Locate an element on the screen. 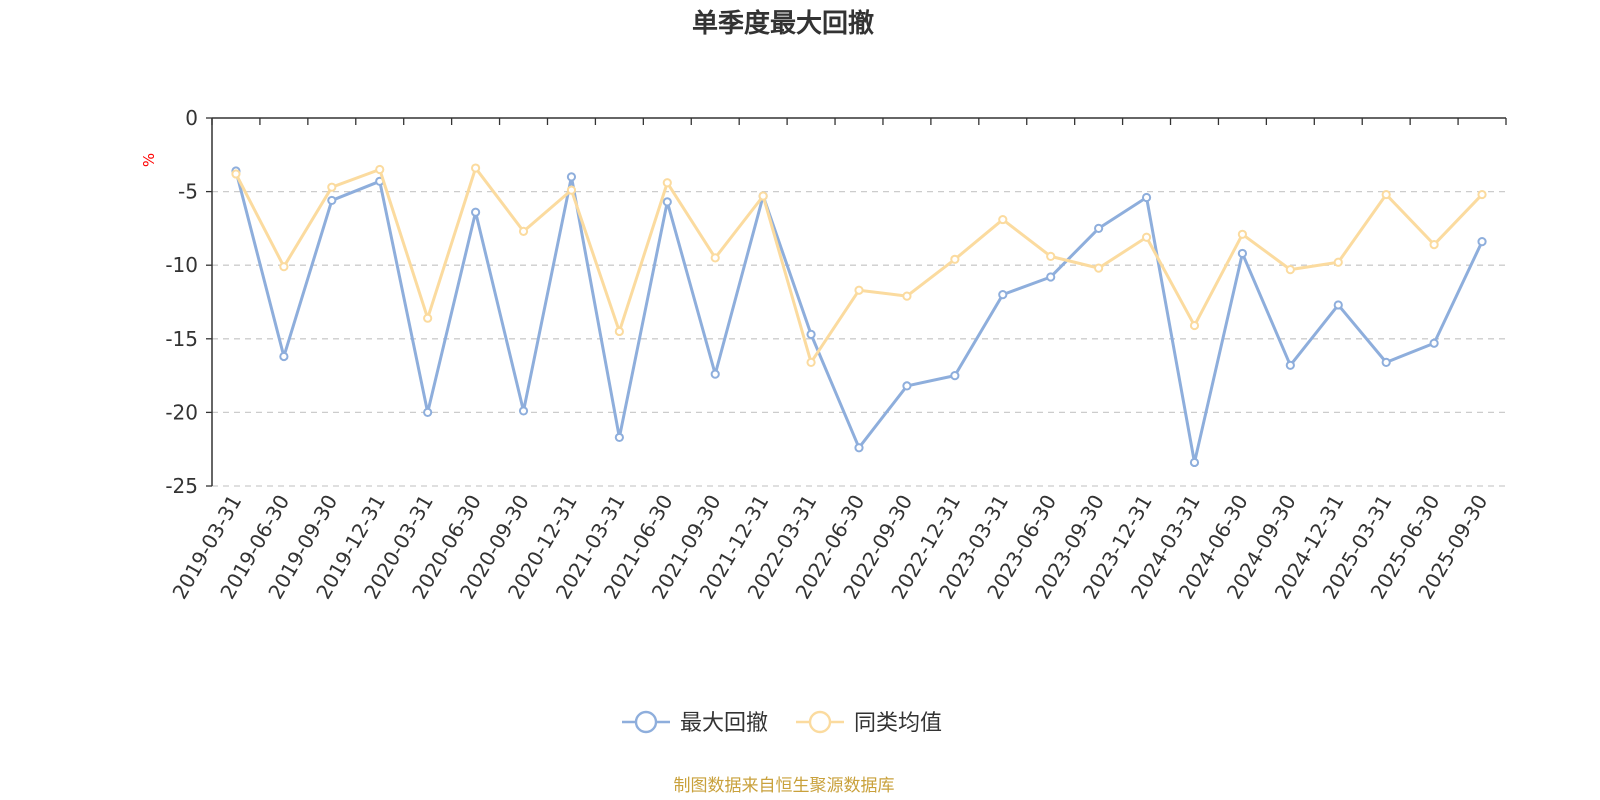 The height and width of the screenshot is (800, 1600). legend-label: 最大回撤 is located at coordinates (724, 723).